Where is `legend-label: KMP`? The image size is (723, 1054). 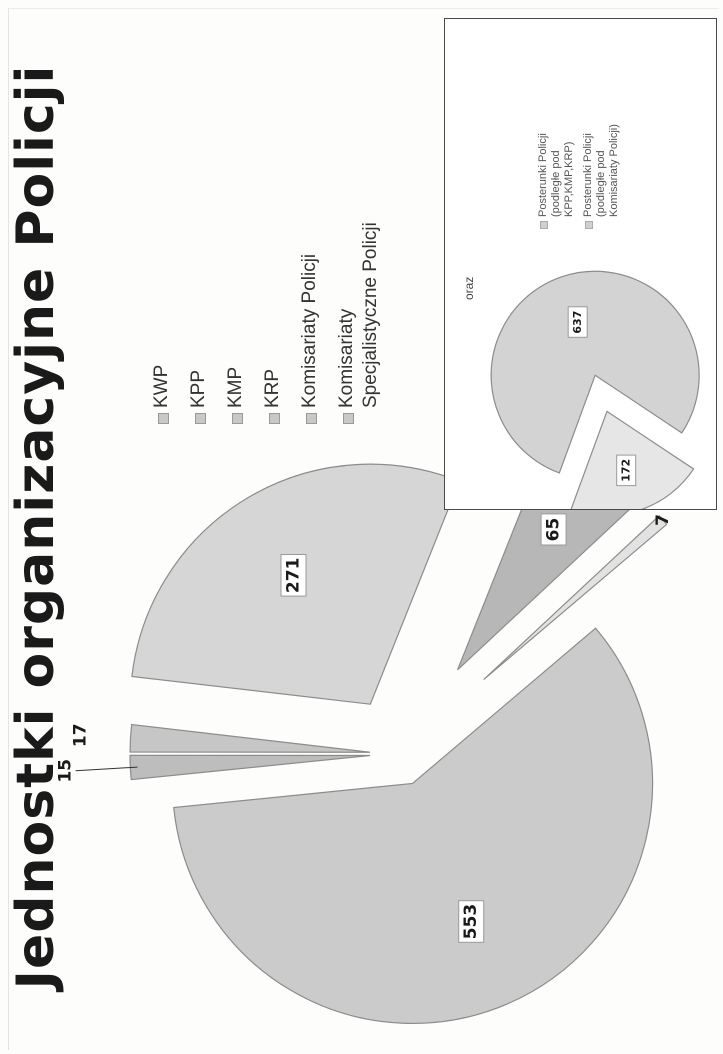
legend-label: KMP is located at coordinates (235, 387).